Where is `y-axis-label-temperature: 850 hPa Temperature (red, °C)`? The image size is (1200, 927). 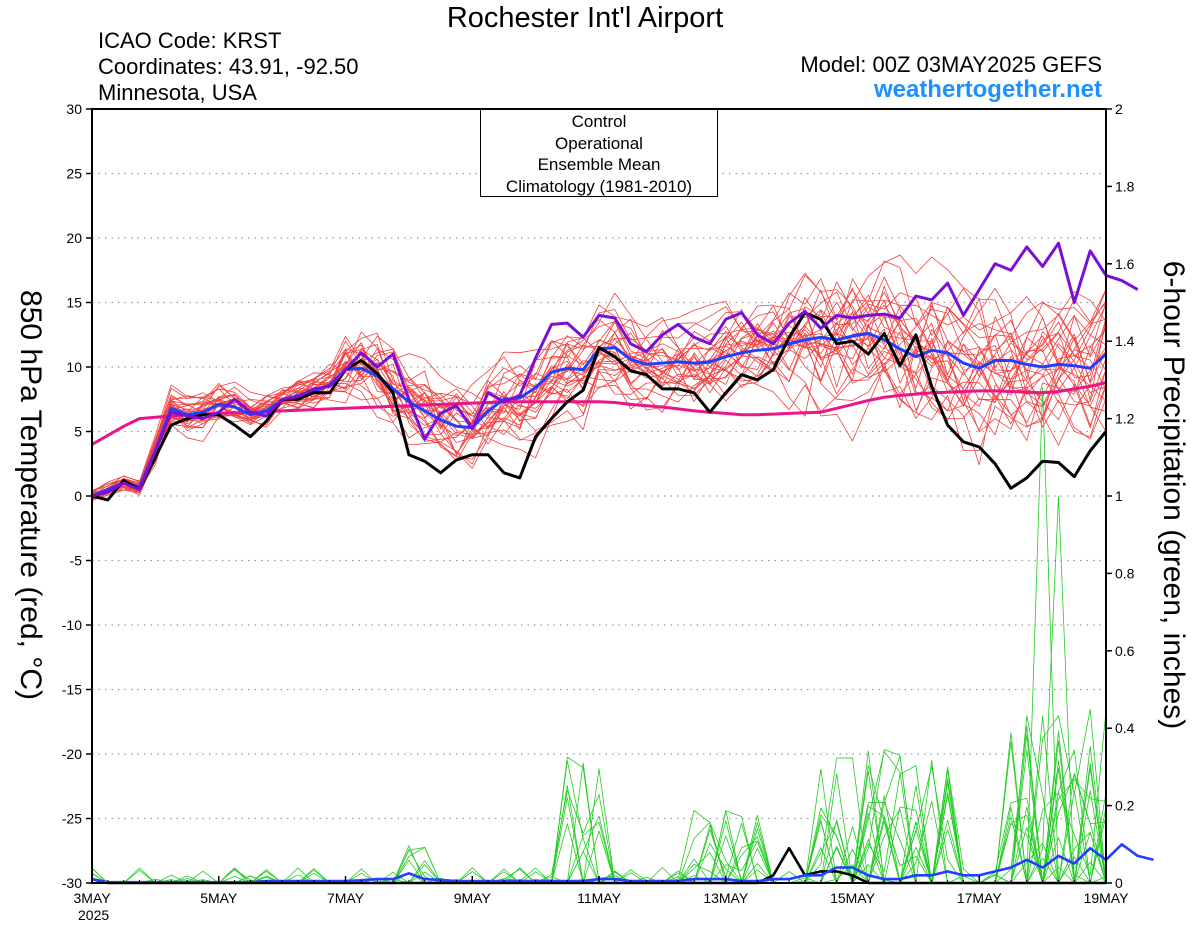 y-axis-label-temperature: 850 hPa Temperature (red, °C) is located at coordinates (30, 495).